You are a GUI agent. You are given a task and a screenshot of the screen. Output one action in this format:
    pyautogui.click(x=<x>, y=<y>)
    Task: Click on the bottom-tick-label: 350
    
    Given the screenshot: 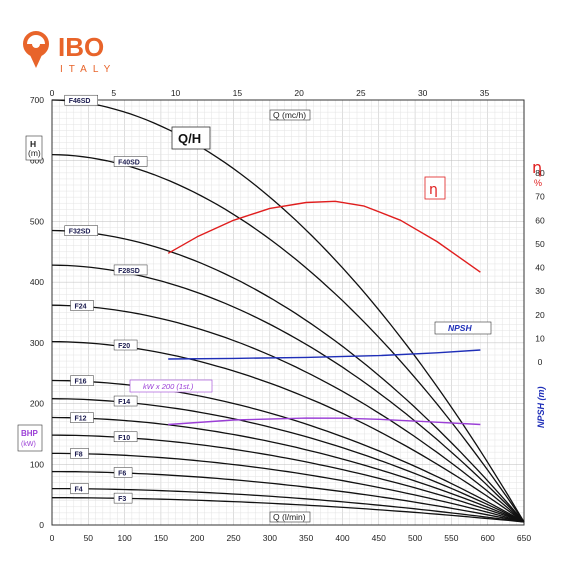 What is the action you would take?
    pyautogui.click(x=306, y=538)
    